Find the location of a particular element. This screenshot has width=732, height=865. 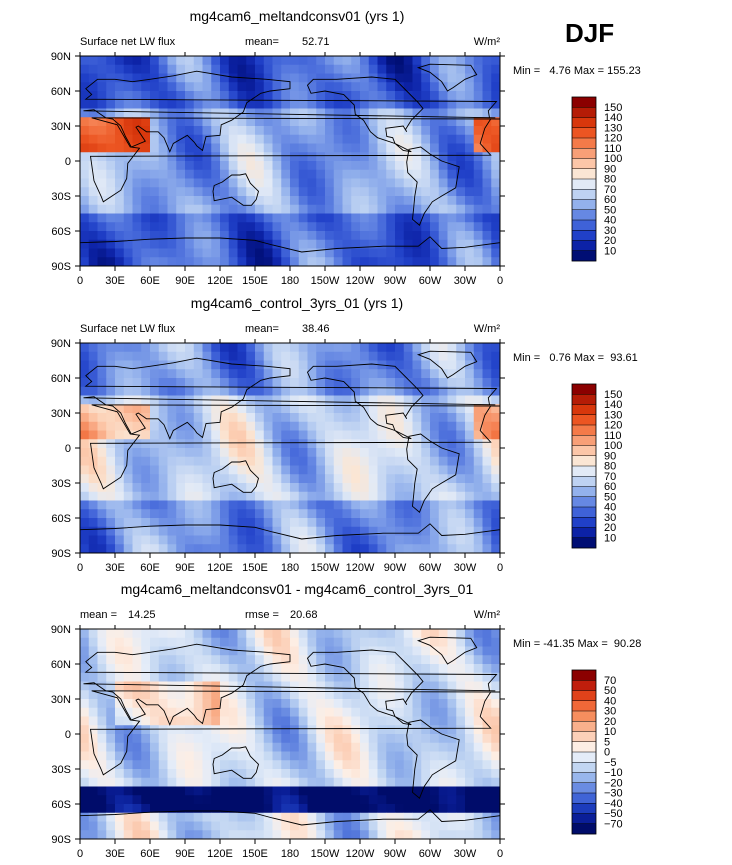

y-tick-label: 60N is located at coordinates (61, 665).